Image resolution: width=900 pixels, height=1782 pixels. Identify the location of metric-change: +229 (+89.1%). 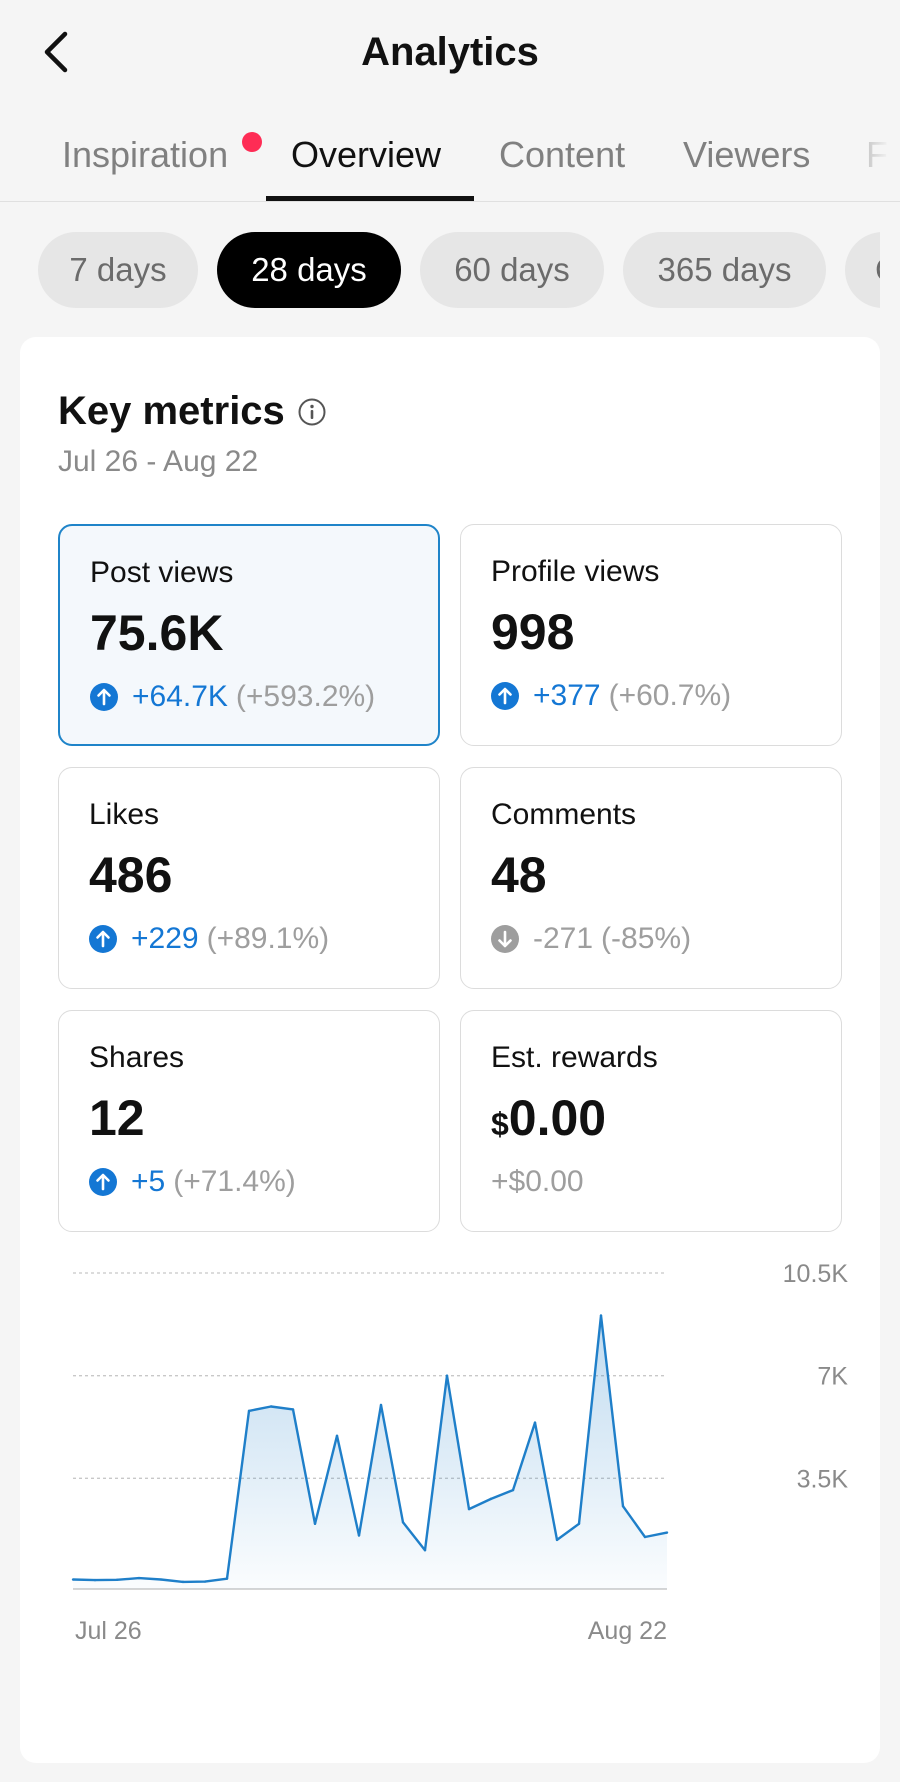
(209, 939).